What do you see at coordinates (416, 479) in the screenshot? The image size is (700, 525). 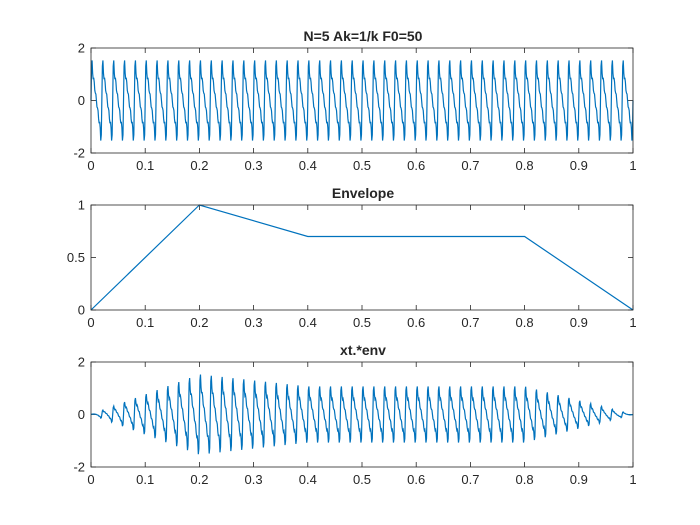 I see `subplot-product-xtick-label: 0.6` at bounding box center [416, 479].